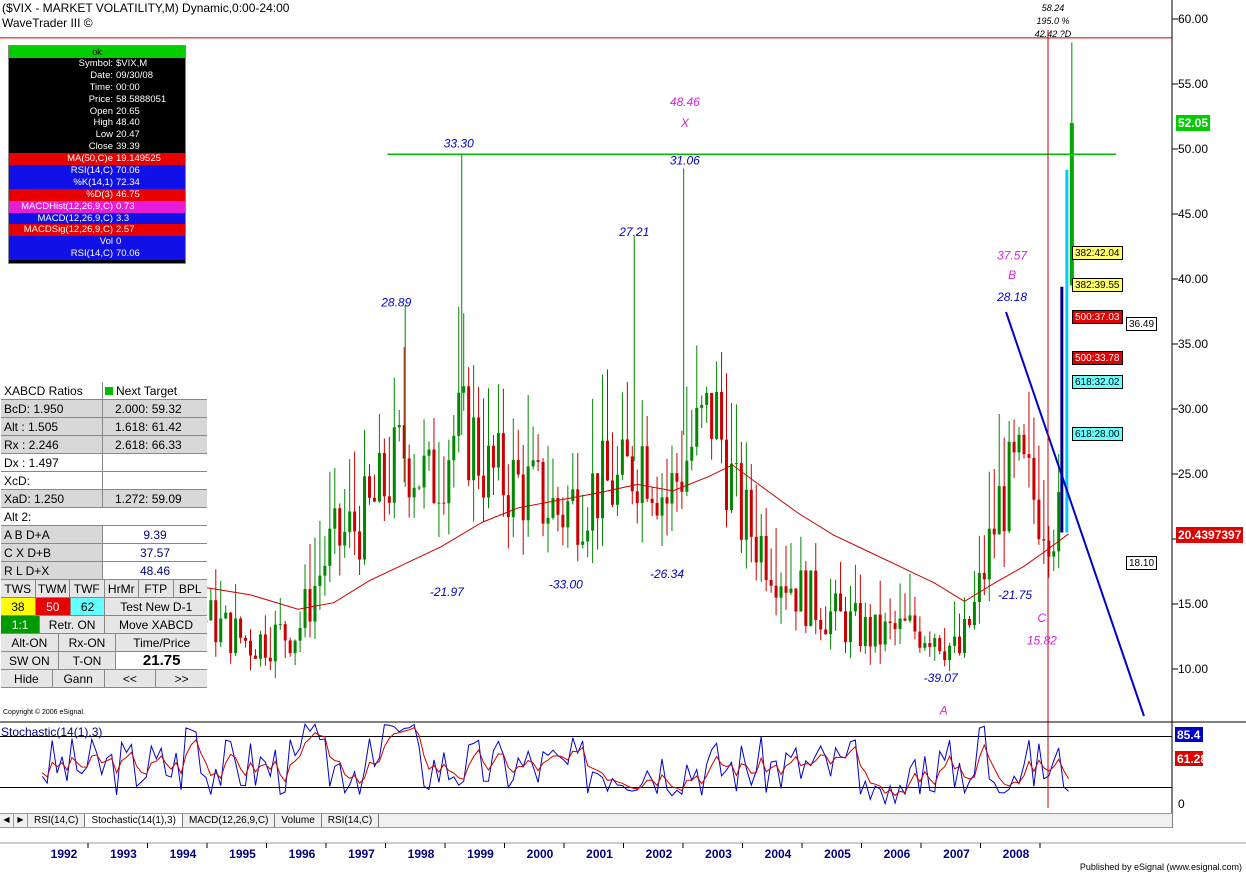 The width and height of the screenshot is (1246, 874). Describe the element at coordinates (1097, 358) in the screenshot. I see `price-tag: 500:33.78` at that location.